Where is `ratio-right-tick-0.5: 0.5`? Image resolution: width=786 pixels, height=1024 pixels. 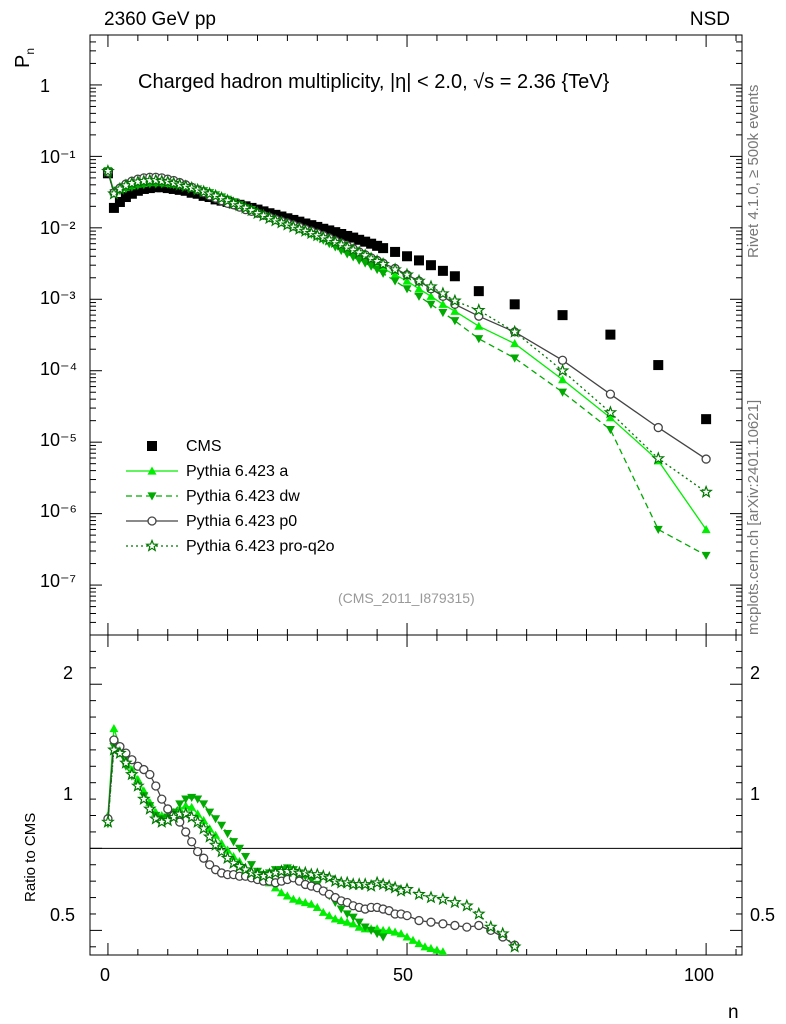 ratio-right-tick-0.5: 0.5 is located at coordinates (763, 915).